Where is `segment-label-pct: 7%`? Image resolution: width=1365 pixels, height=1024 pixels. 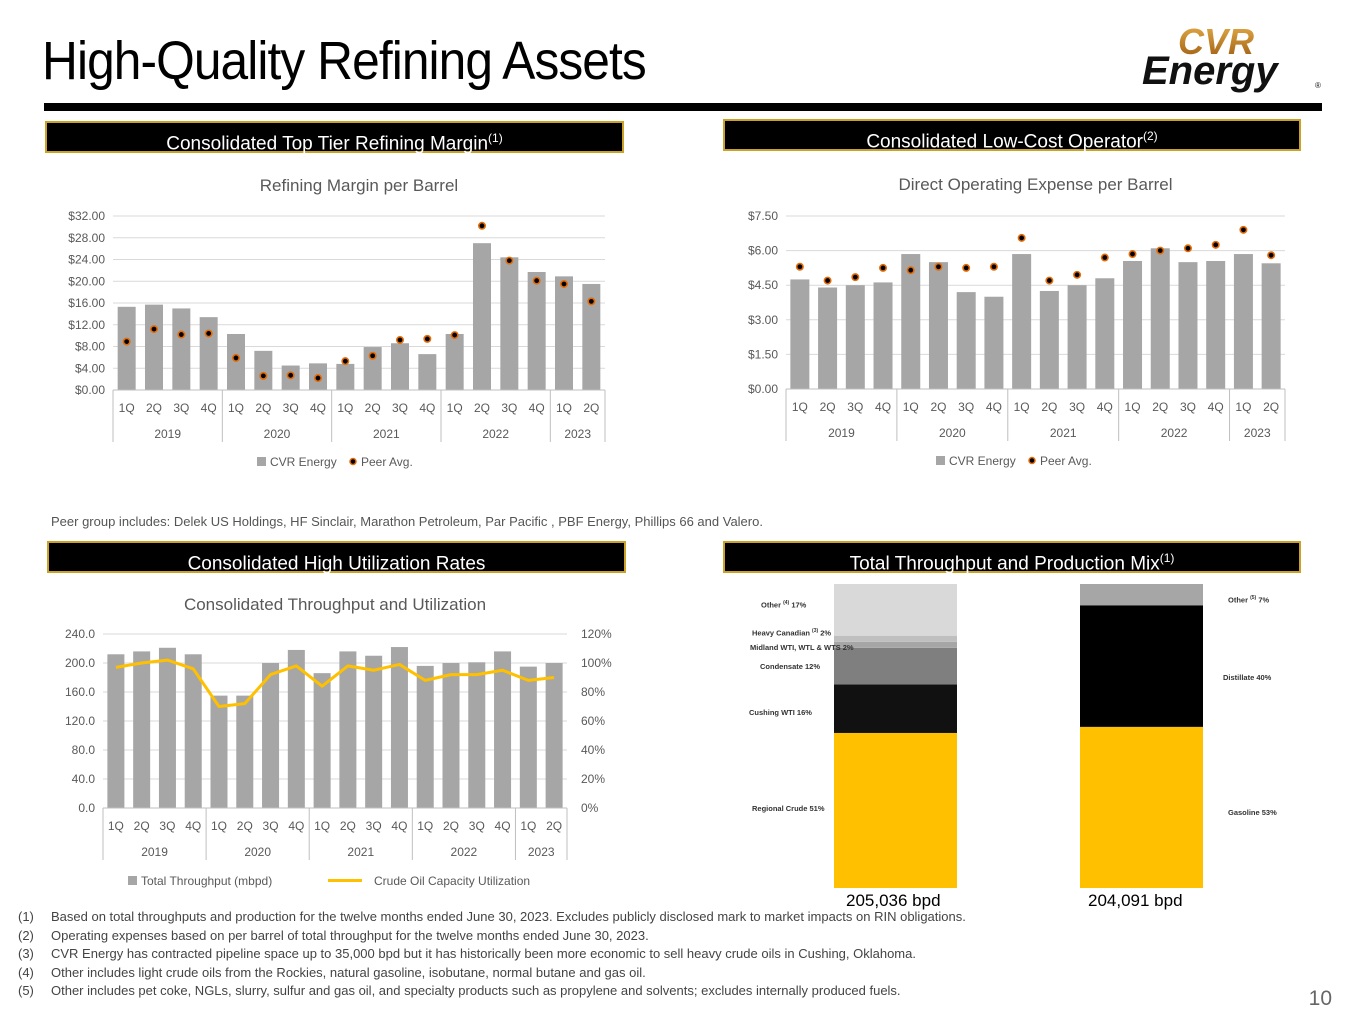
segment-label-pct: 7% is located at coordinates (1263, 600).